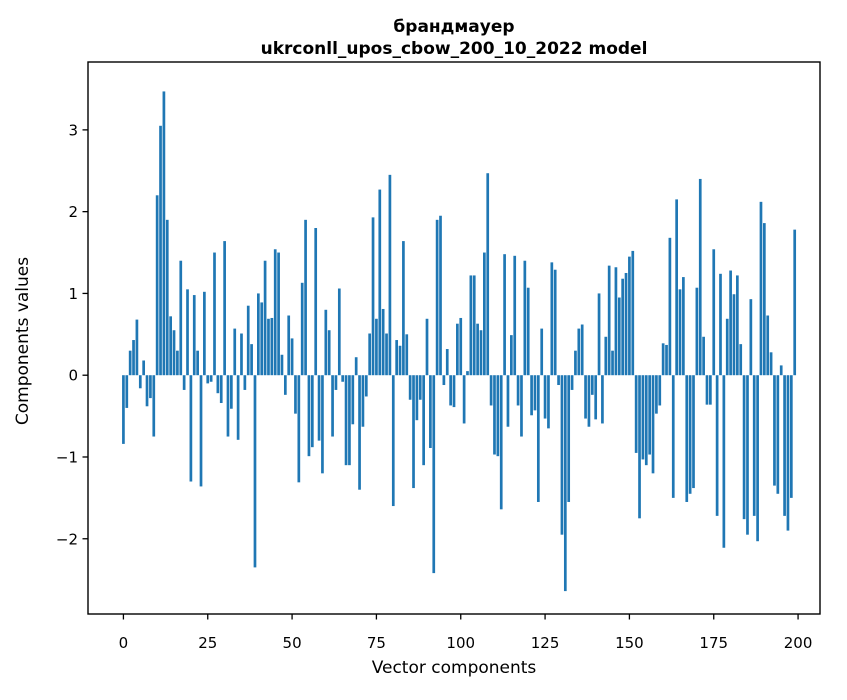  Describe the element at coordinates (376, 643) in the screenshot. I see `x-tick-label: 75` at that location.